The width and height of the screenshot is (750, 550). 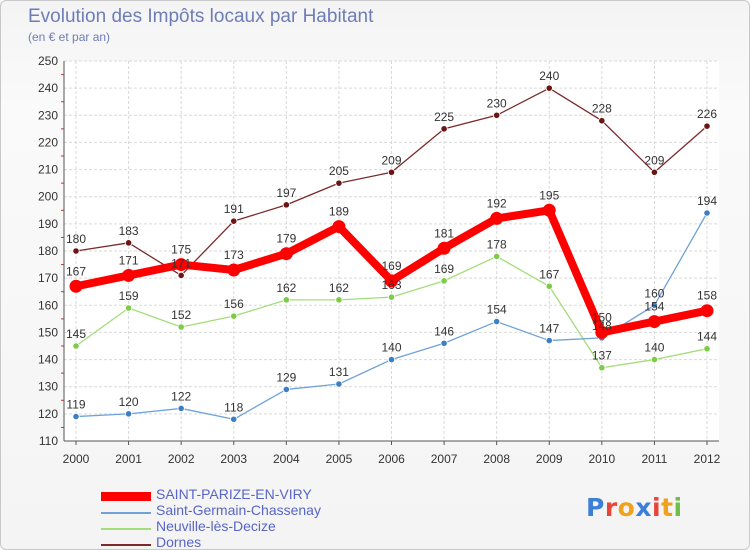 I want to click on data-label: 175, so click(x=181, y=250).